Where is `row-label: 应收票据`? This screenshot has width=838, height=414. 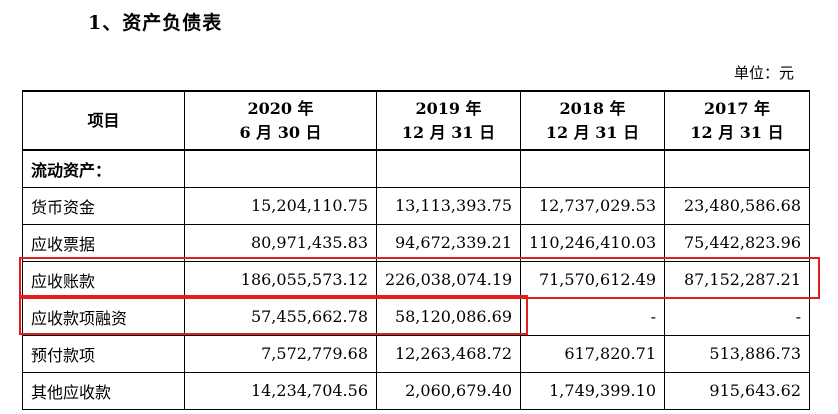 row-label: 应收票据 is located at coordinates (103, 242).